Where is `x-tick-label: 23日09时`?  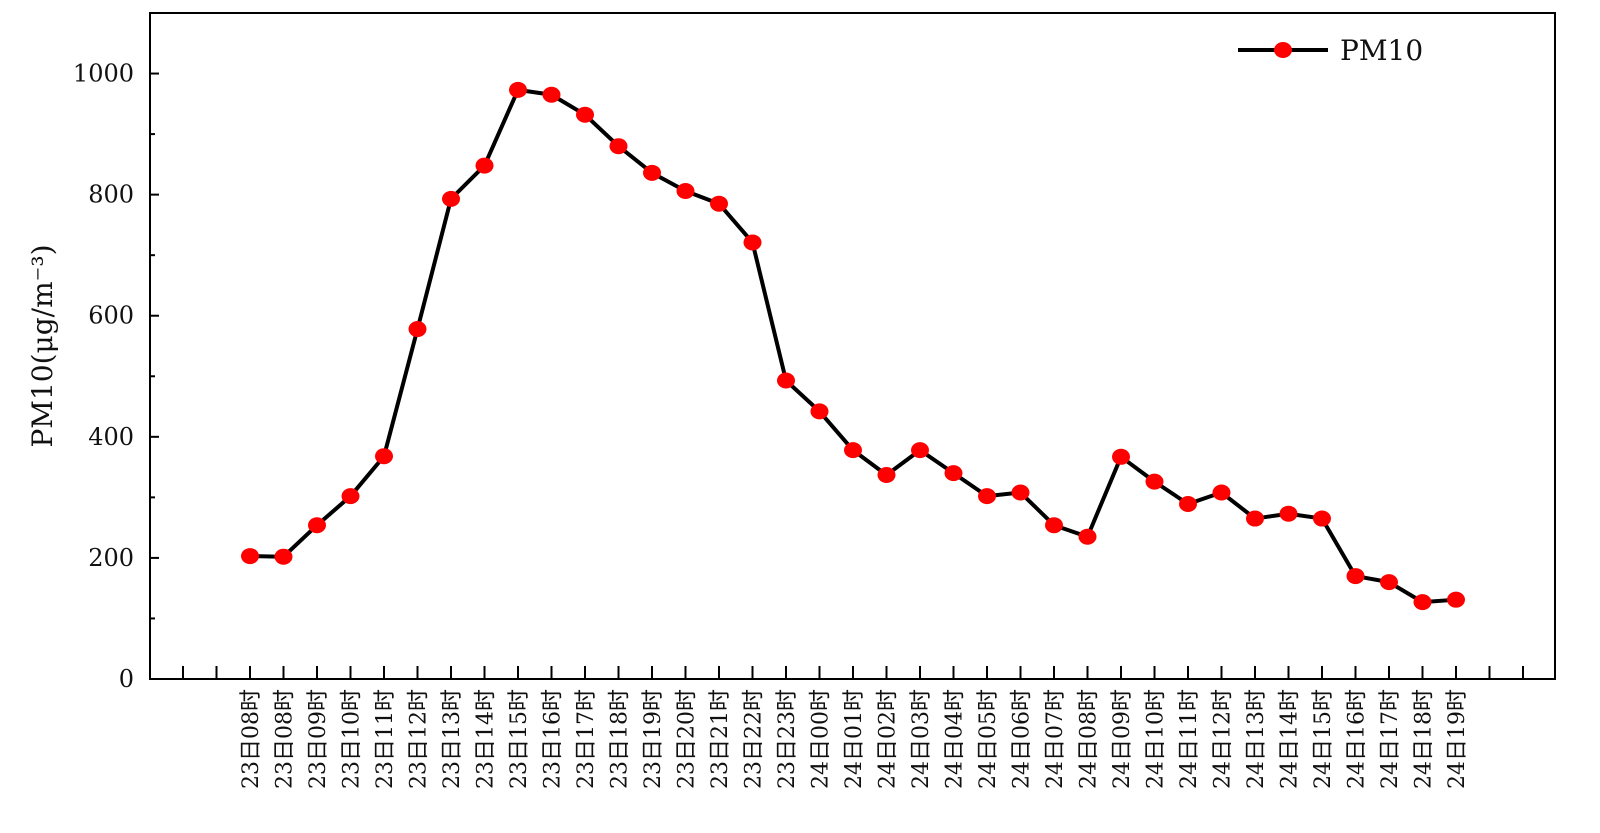 x-tick-label: 23日09时 is located at coordinates (318, 739).